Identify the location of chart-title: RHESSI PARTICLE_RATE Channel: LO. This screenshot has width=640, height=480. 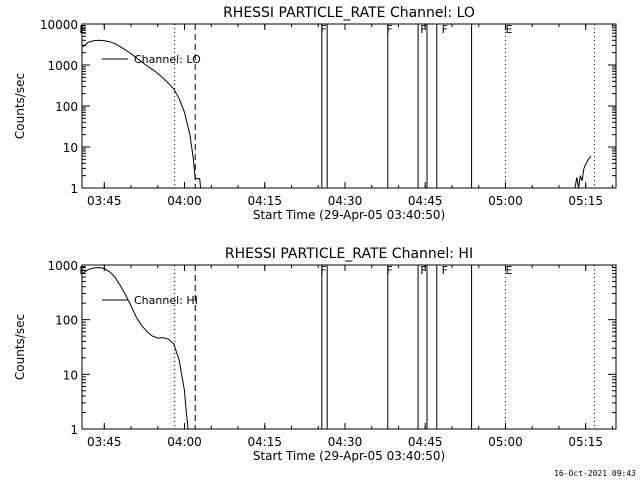
(349, 13).